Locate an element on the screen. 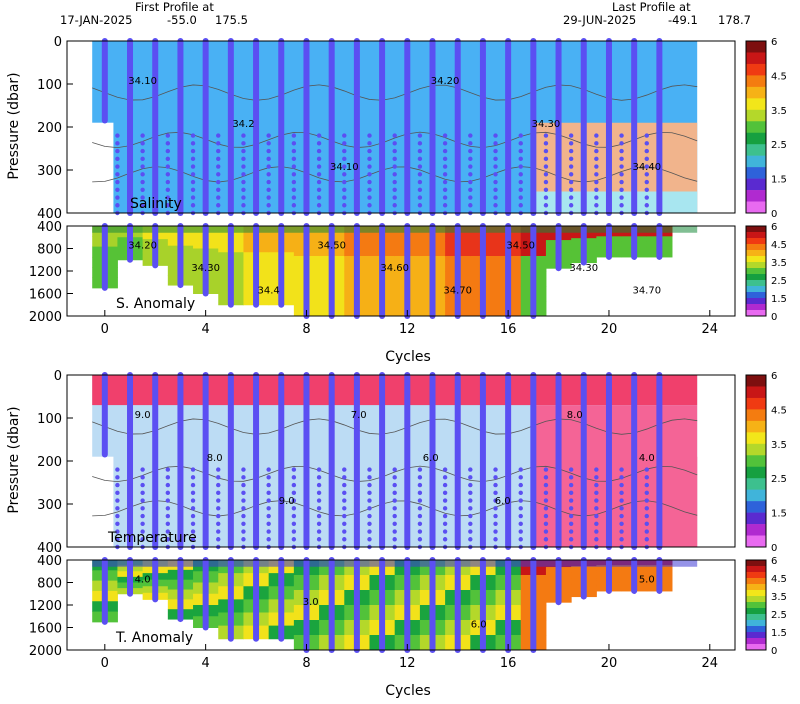  contour-label: 6.0 is located at coordinates (503, 501).